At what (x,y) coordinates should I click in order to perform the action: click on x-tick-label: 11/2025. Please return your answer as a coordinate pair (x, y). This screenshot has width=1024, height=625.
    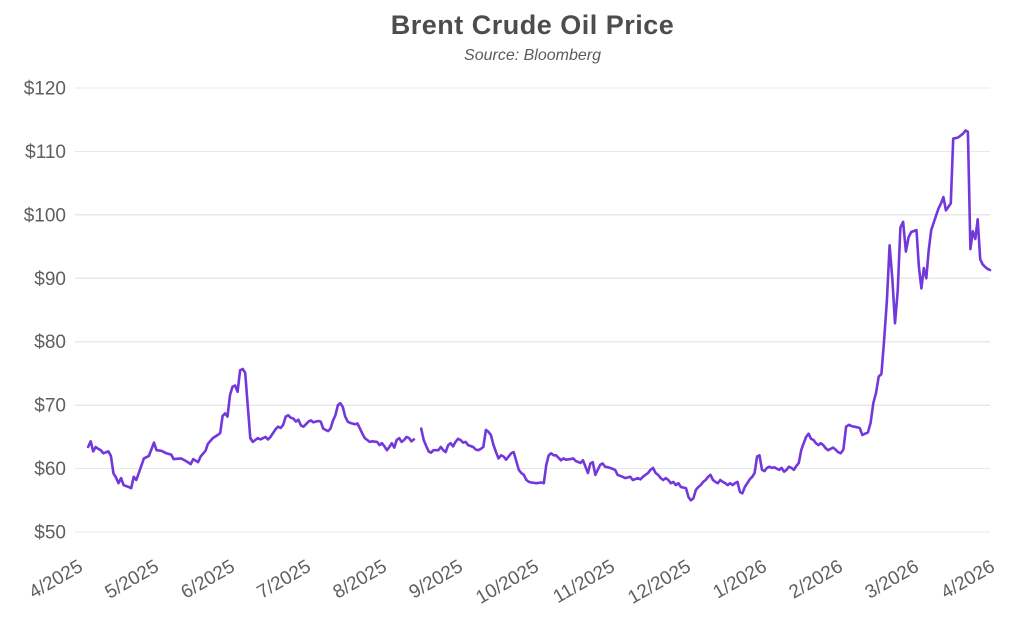
    Looking at the image, I should click on (584, 582).